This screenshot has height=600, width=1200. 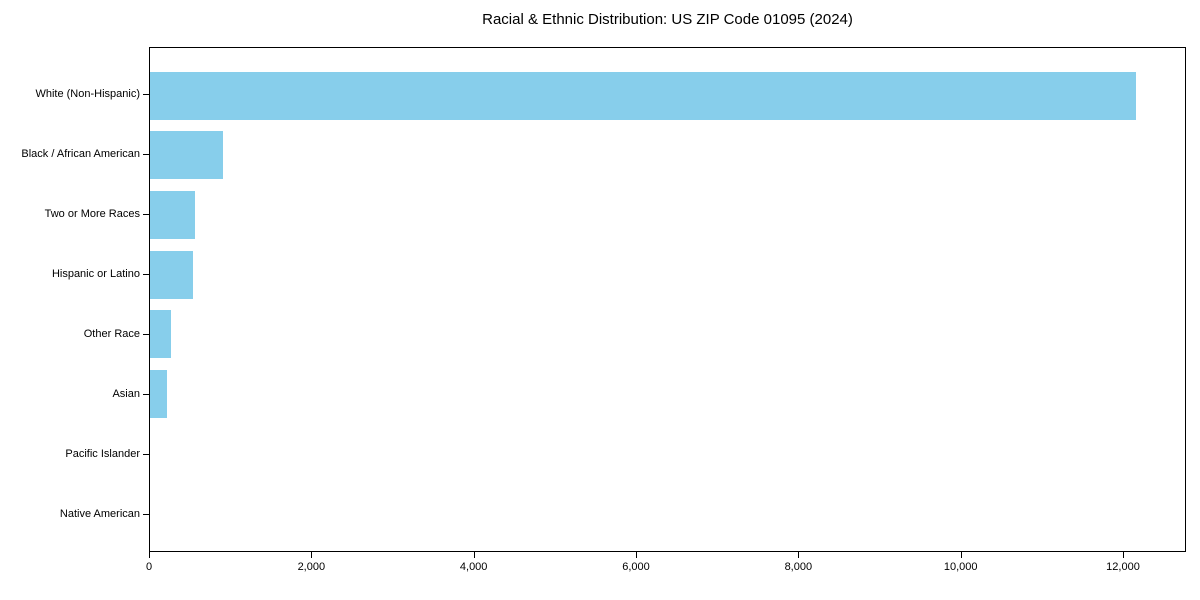 I want to click on y-tick-row: Asian, so click(x=74, y=394).